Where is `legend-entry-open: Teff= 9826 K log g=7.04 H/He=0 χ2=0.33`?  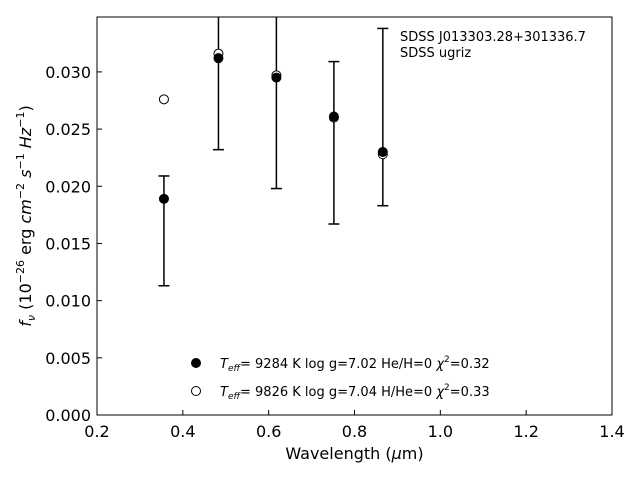 legend-entry-open: Teff= 9826 K log g=7.04 H/He=0 χ2=0.33 is located at coordinates (340, 392).